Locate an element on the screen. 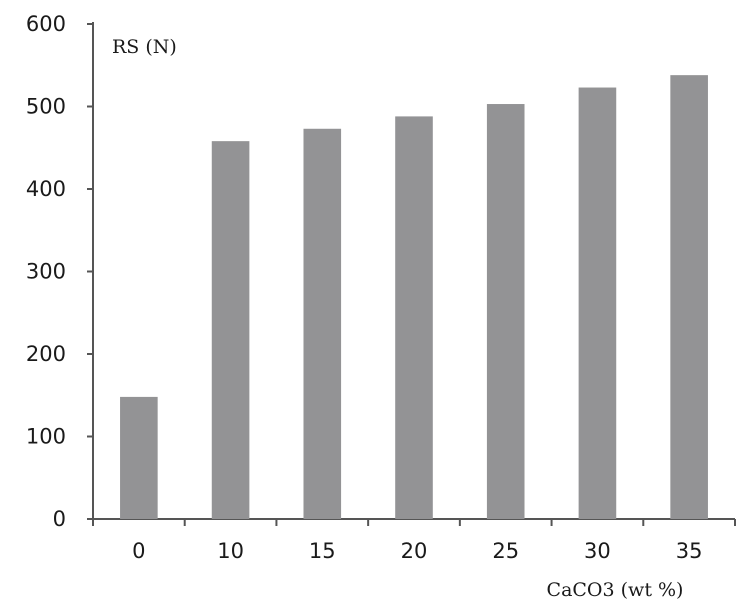 The height and width of the screenshot is (606, 747). x-axis: 0 10 15 20 25 30 35 is located at coordinates (414, 540).